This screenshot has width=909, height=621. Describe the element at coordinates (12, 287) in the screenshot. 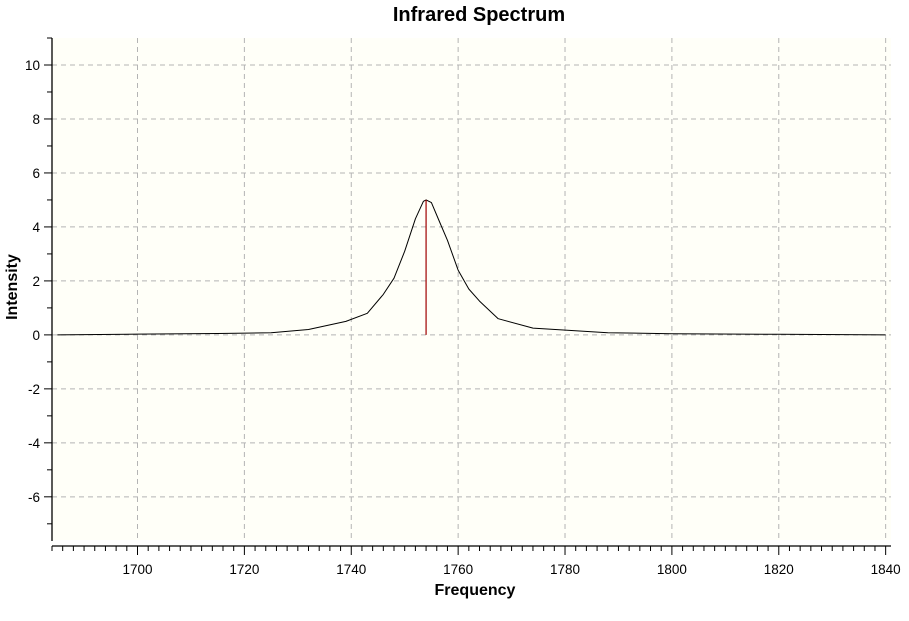

I see `y-axis-label: Intensity` at that location.